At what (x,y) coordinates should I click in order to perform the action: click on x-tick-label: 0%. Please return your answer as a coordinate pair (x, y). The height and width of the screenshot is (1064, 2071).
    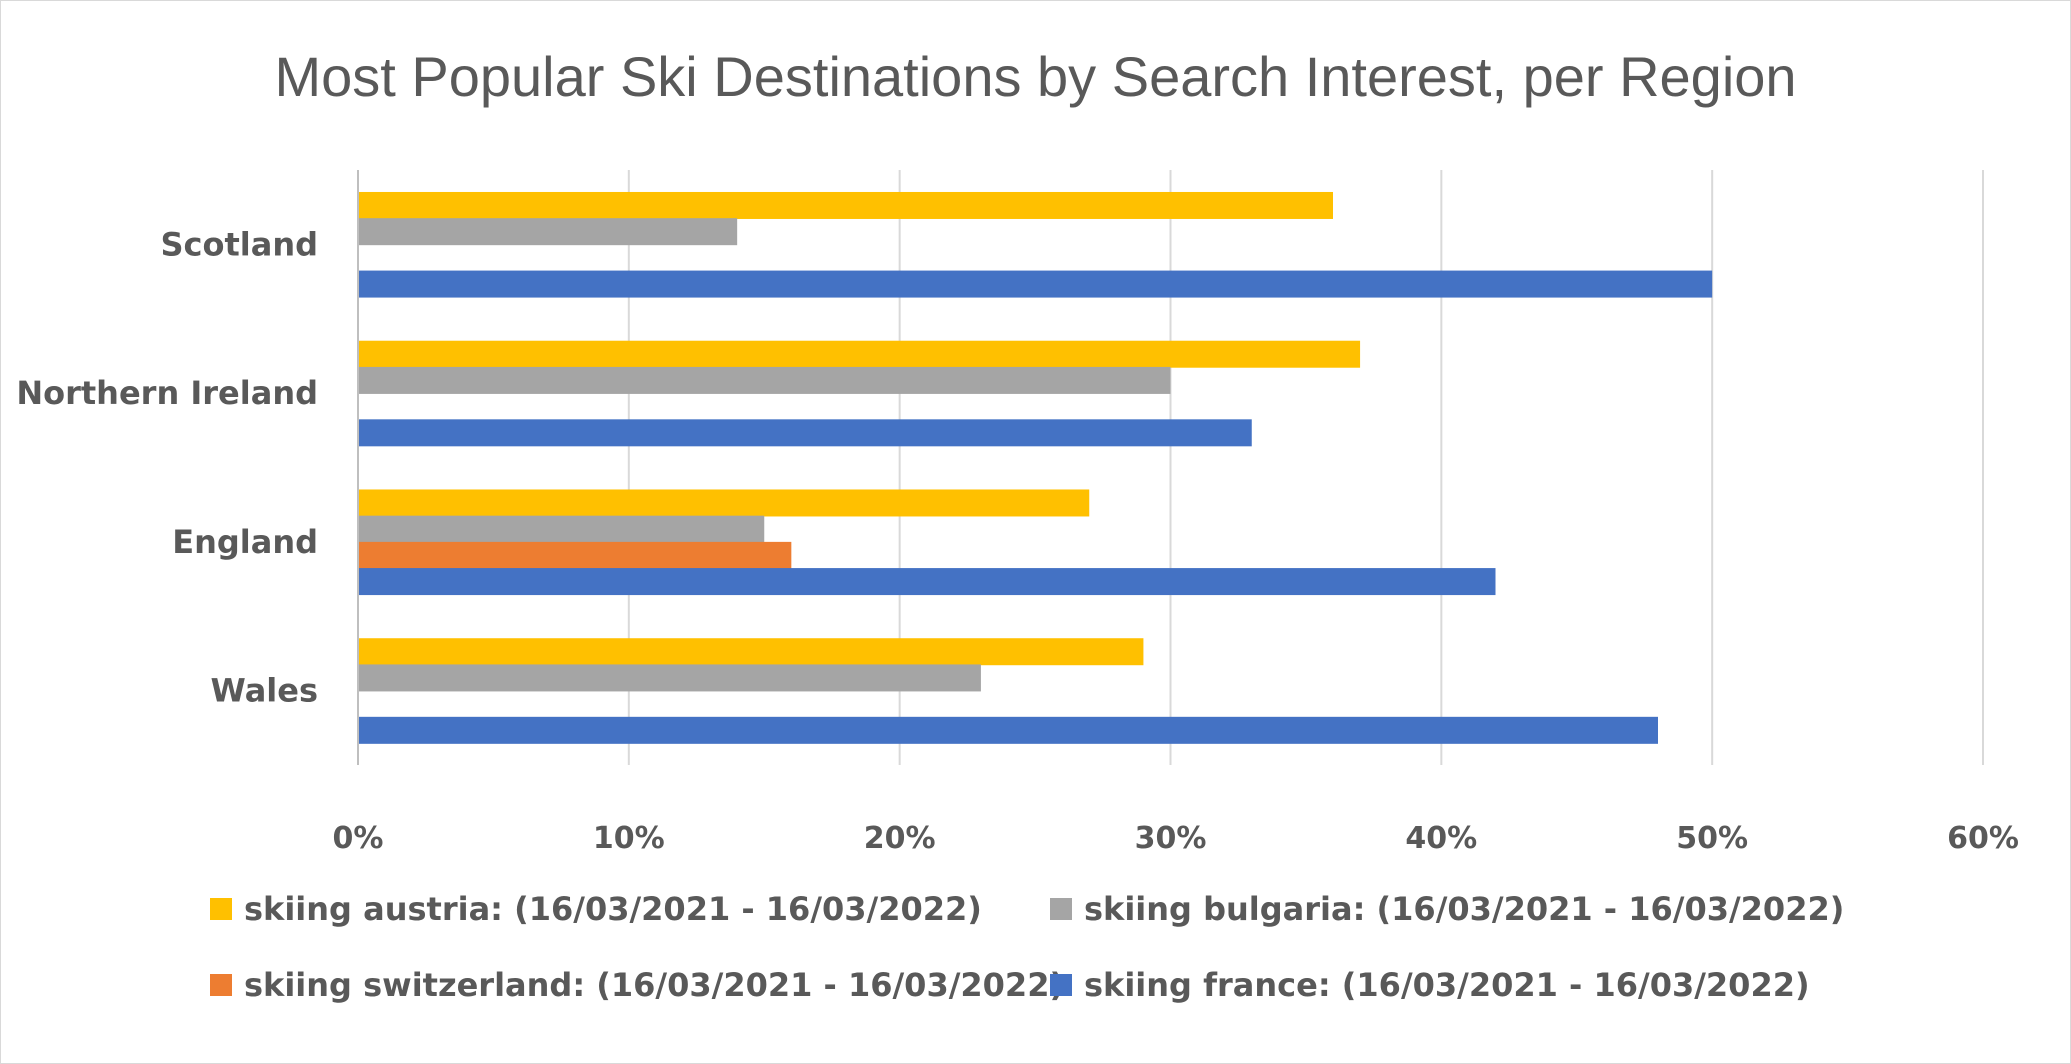
    Looking at the image, I should click on (358, 838).